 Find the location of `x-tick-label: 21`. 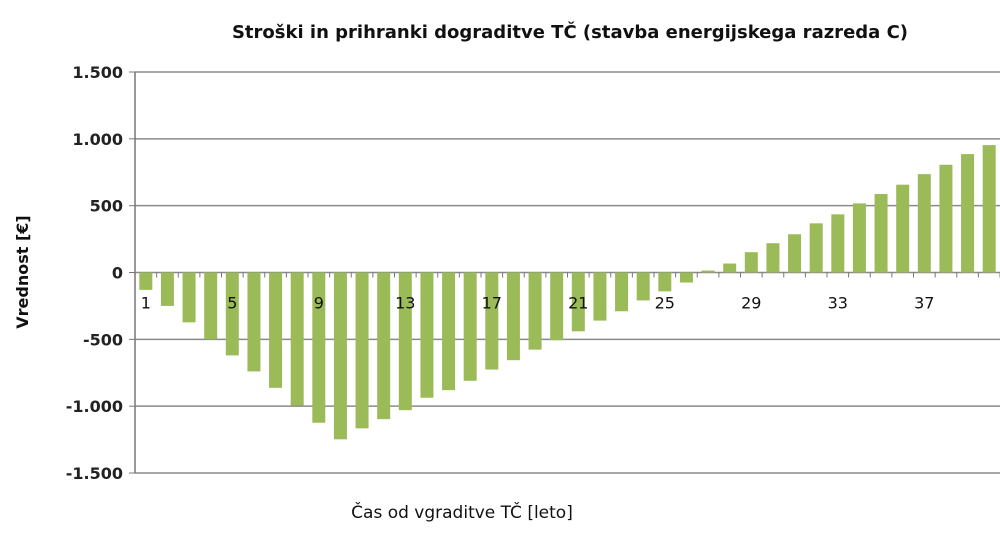

x-tick-label: 21 is located at coordinates (578, 303).